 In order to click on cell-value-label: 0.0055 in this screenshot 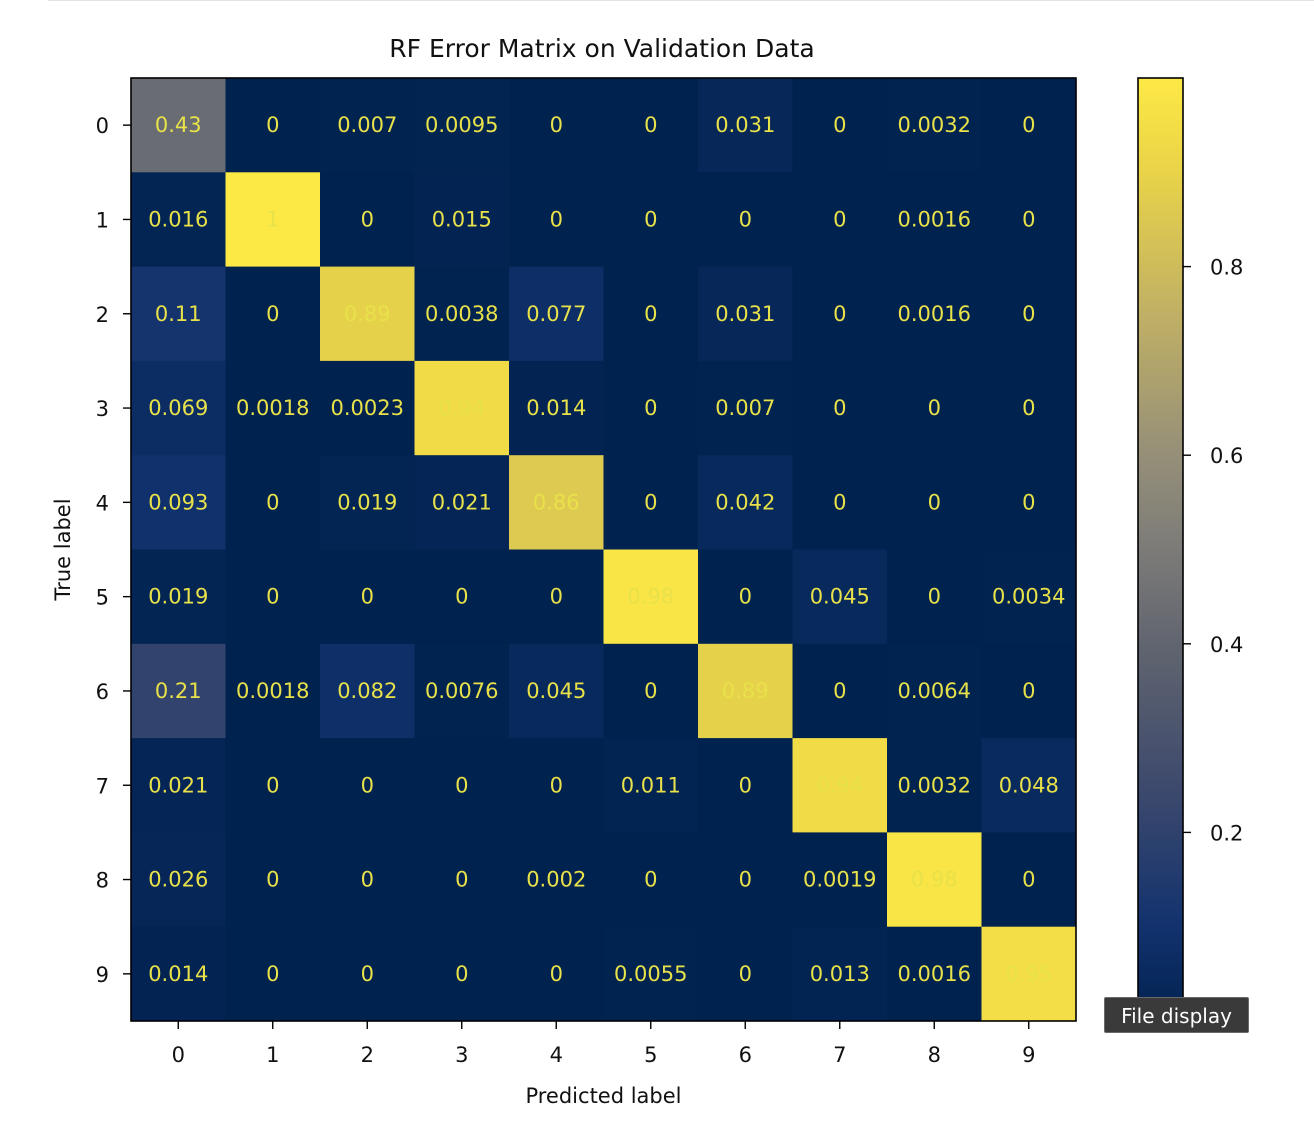, I will do `click(650, 974)`.